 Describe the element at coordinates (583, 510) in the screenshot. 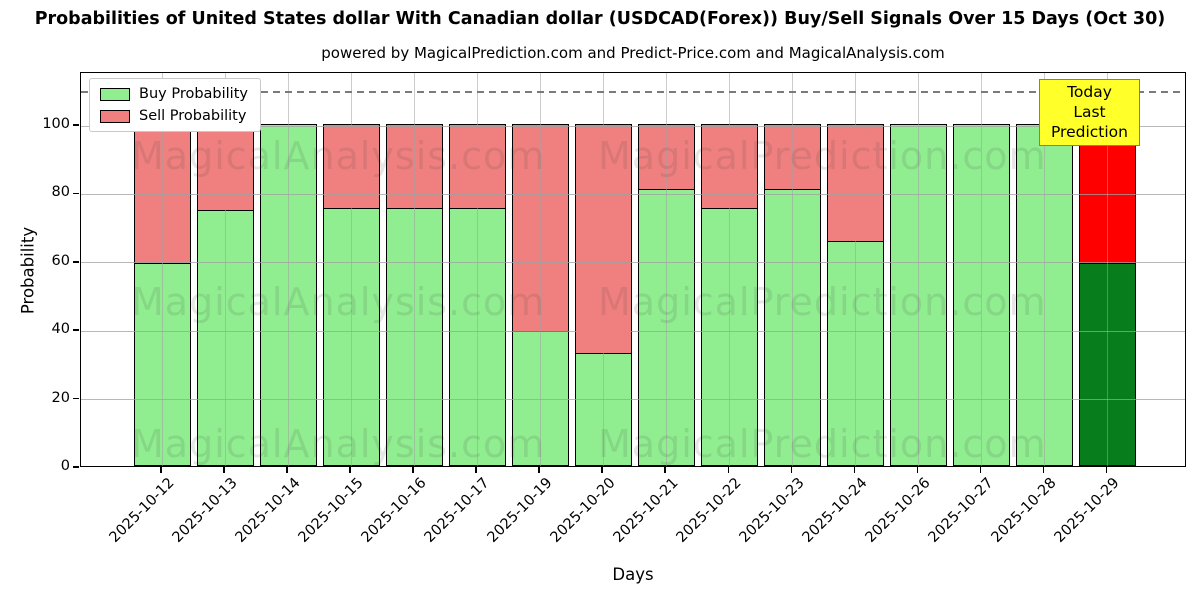

I see `x-tick-label: 2025-10-20` at that location.